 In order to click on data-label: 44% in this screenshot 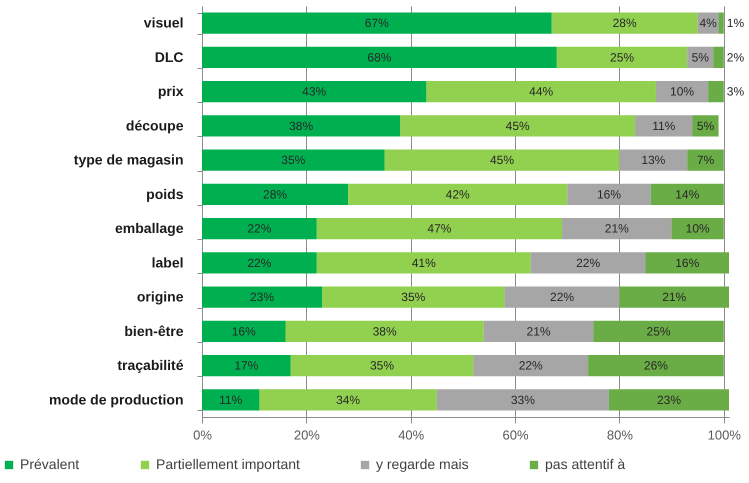, I will do `click(541, 91)`.